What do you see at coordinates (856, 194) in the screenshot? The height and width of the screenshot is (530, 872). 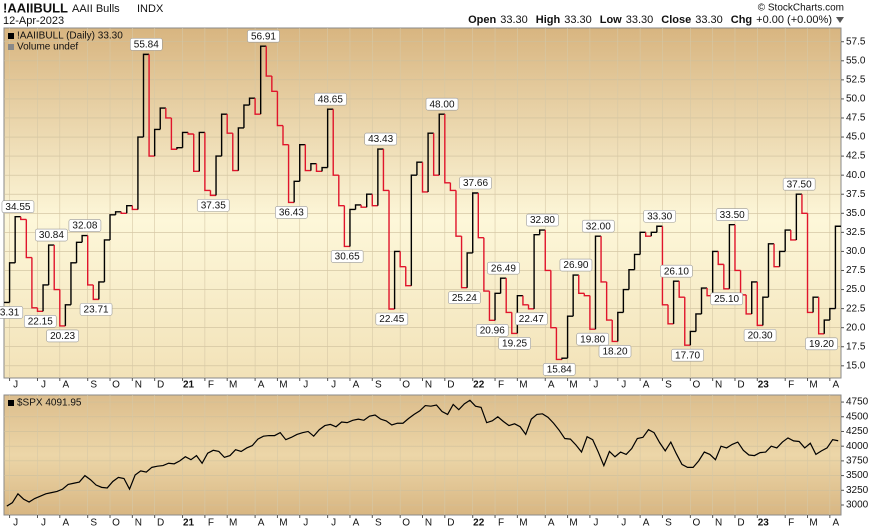 I see `y-tick-label: 37.5` at bounding box center [856, 194].